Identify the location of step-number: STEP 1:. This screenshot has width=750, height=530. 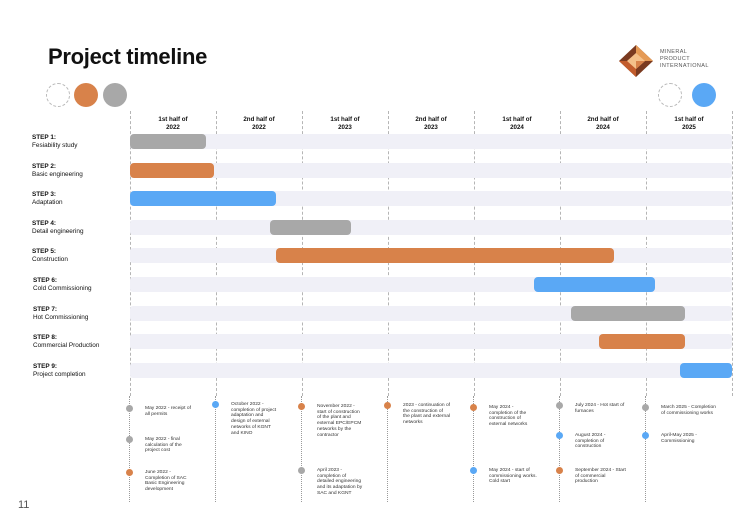
(44, 137).